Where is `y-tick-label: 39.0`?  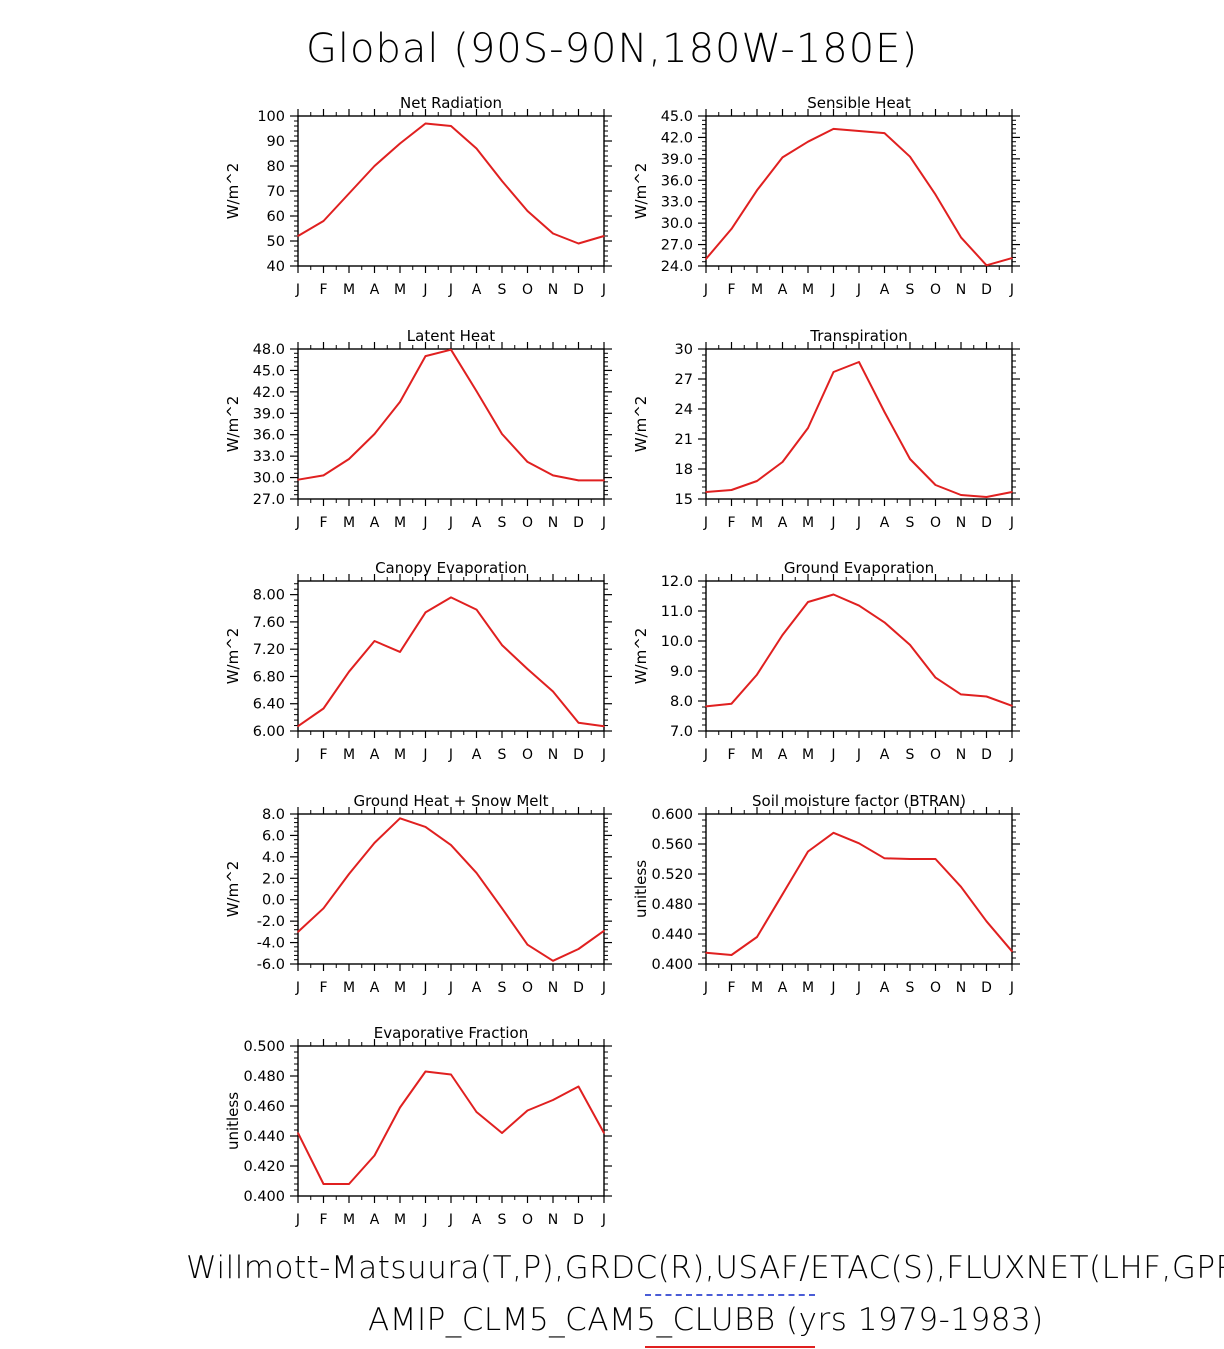
y-tick-label: 39.0 is located at coordinates (677, 160).